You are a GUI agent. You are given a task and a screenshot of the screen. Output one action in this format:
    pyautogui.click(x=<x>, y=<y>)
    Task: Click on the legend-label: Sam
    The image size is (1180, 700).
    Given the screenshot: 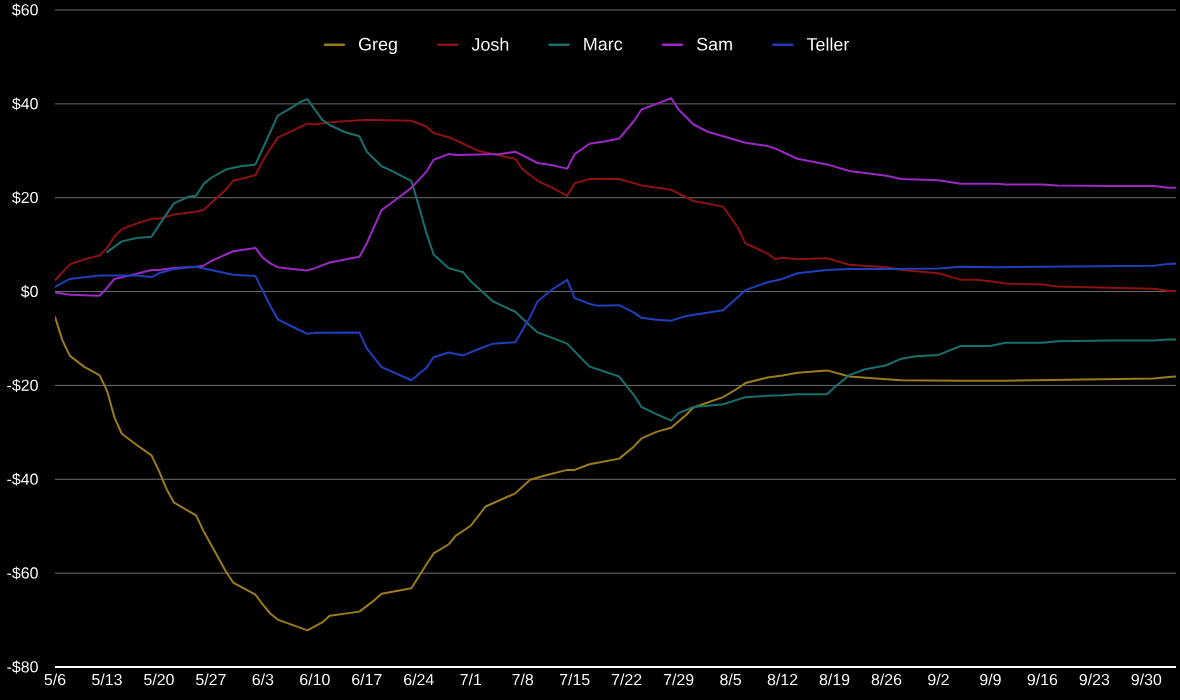 What is the action you would take?
    pyautogui.click(x=714, y=44)
    